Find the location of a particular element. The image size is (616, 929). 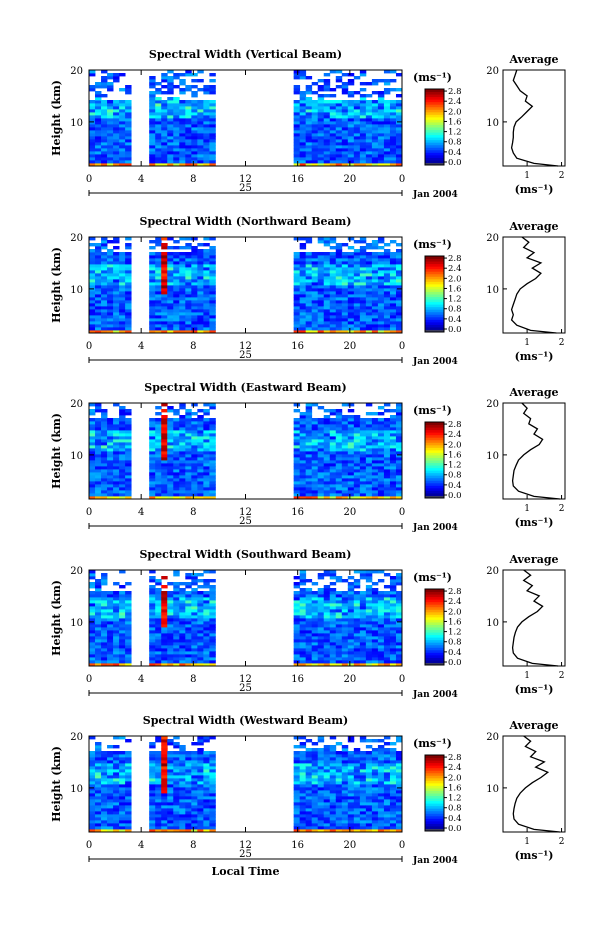

average-y-tick-label: 10 is located at coordinates (492, 623).